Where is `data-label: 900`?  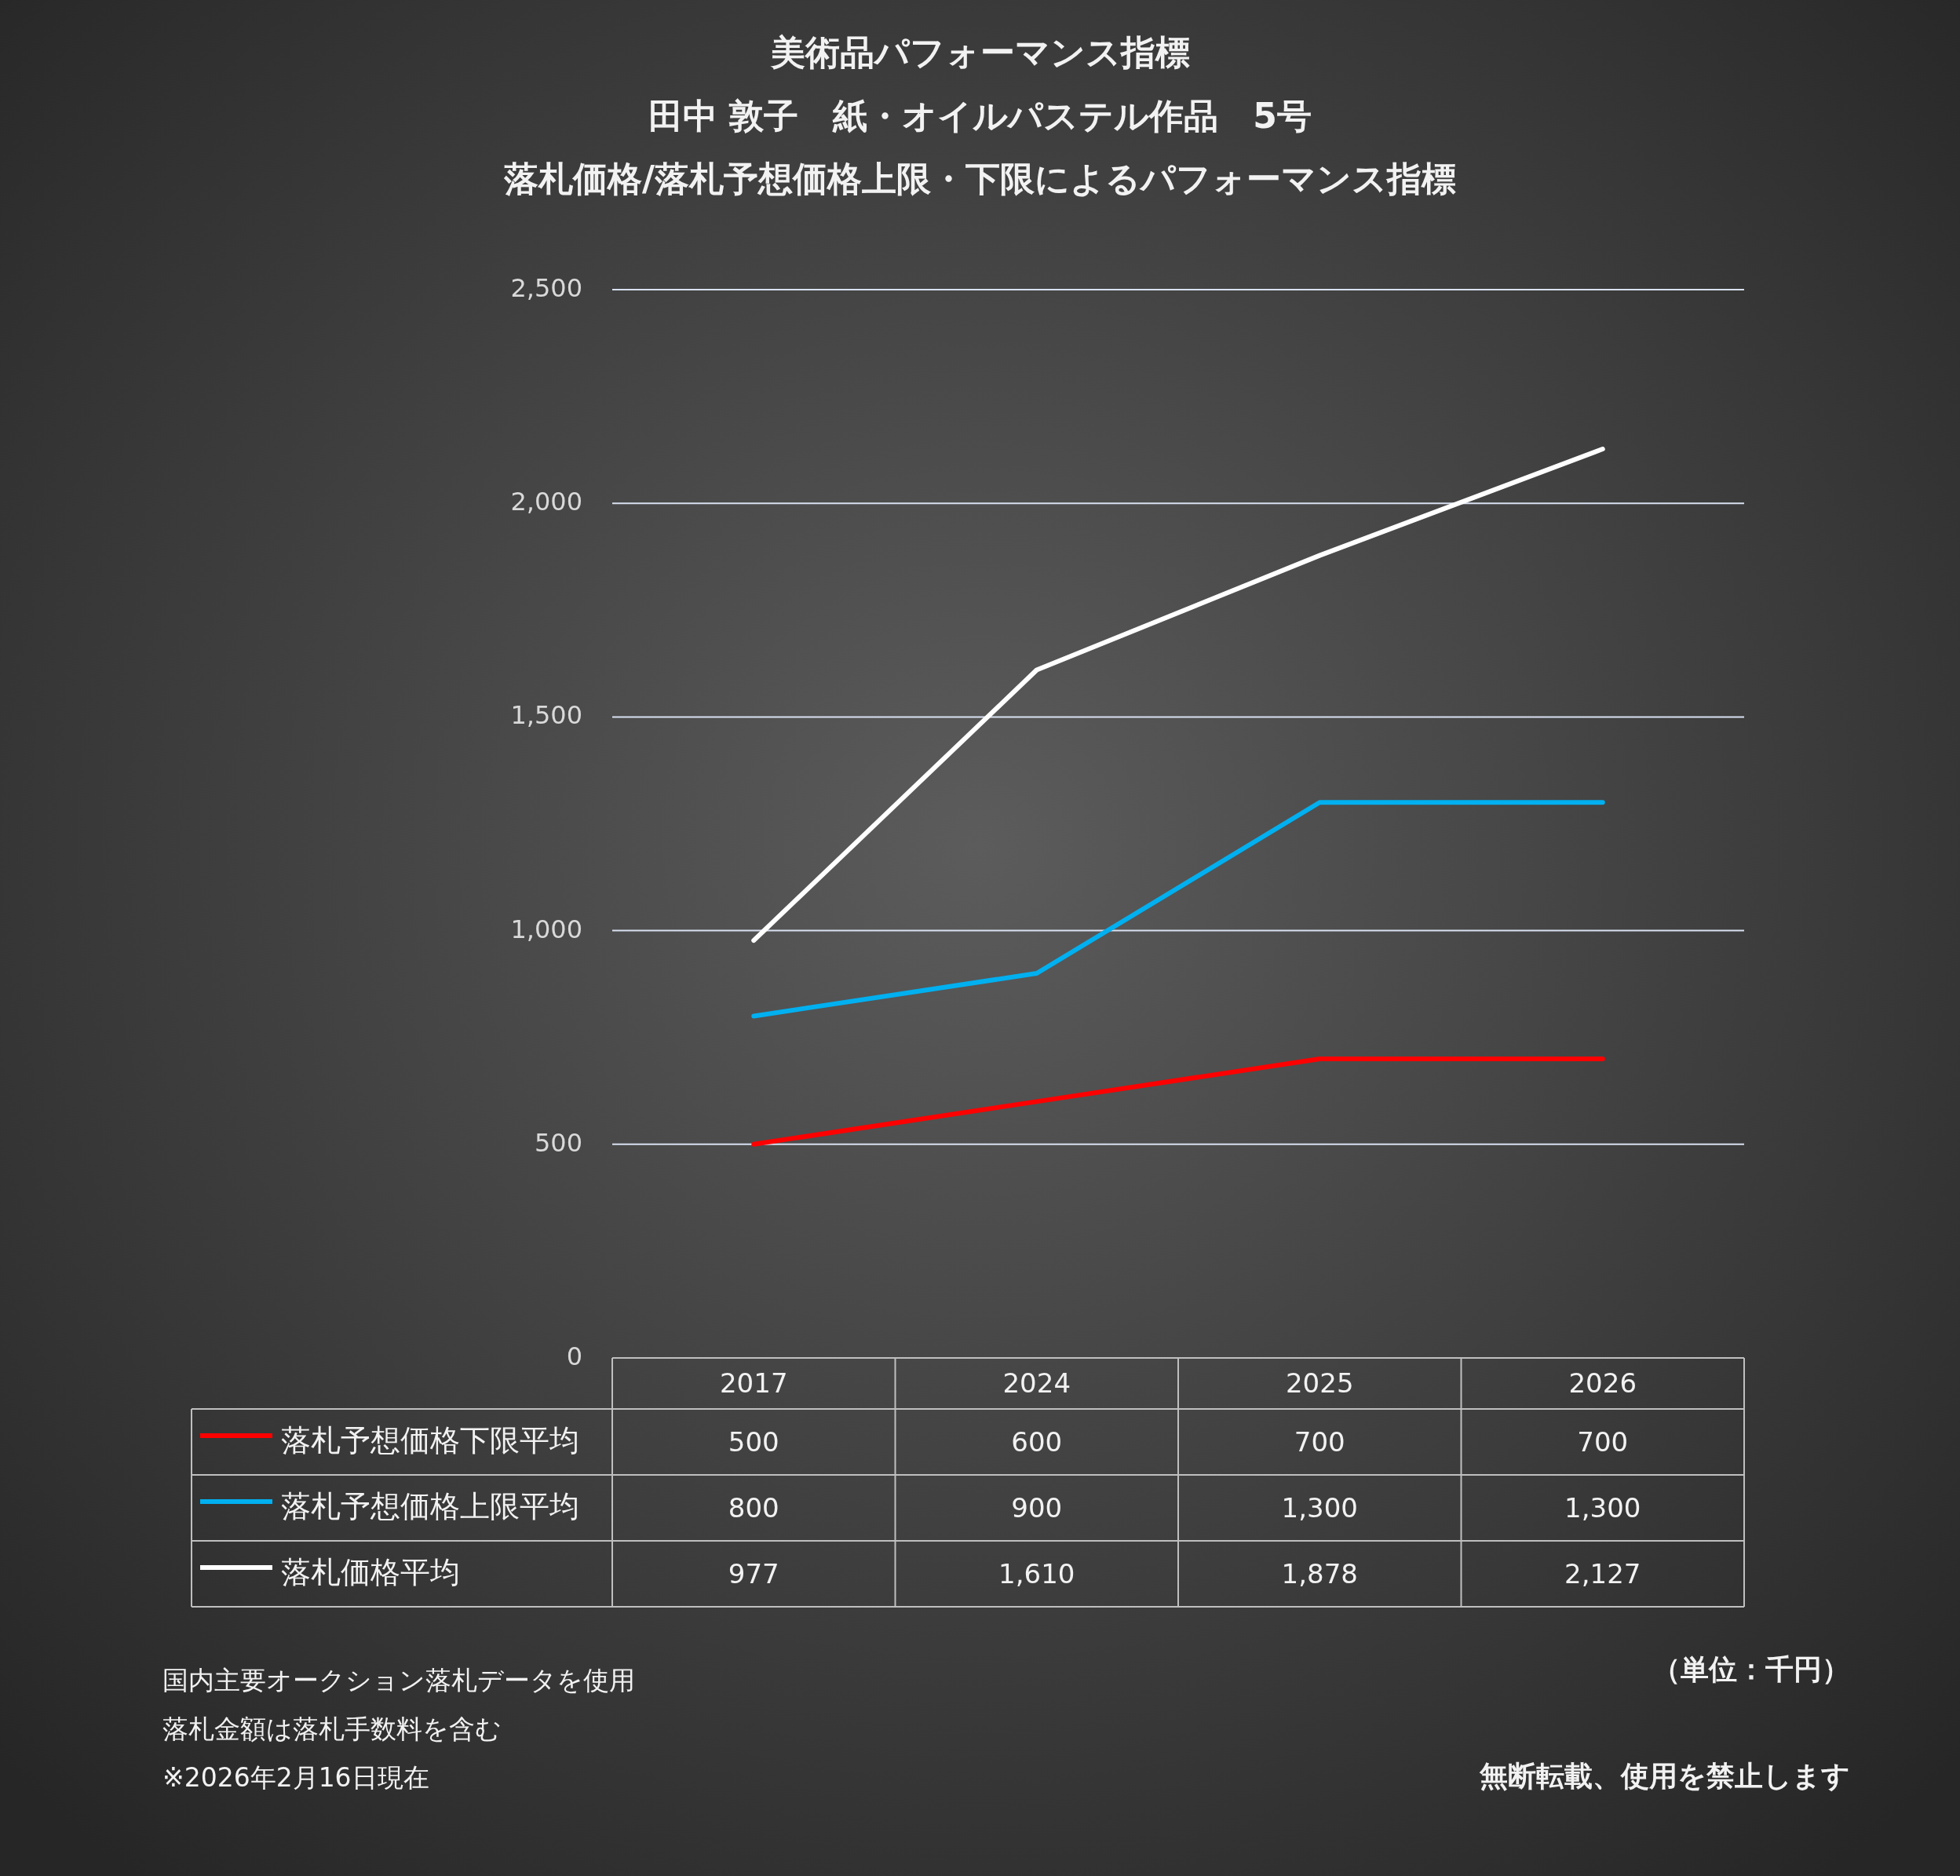
data-label: 900 is located at coordinates (1037, 1508).